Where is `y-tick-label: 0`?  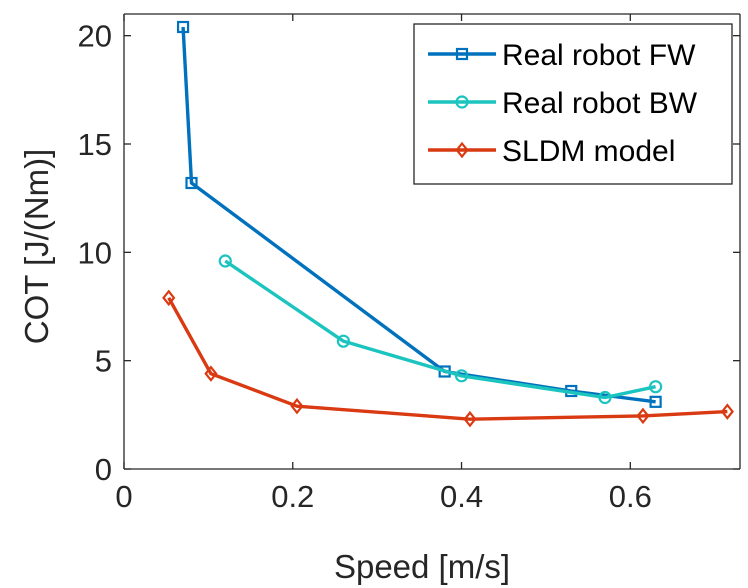 y-tick-label: 0 is located at coordinates (103, 469).